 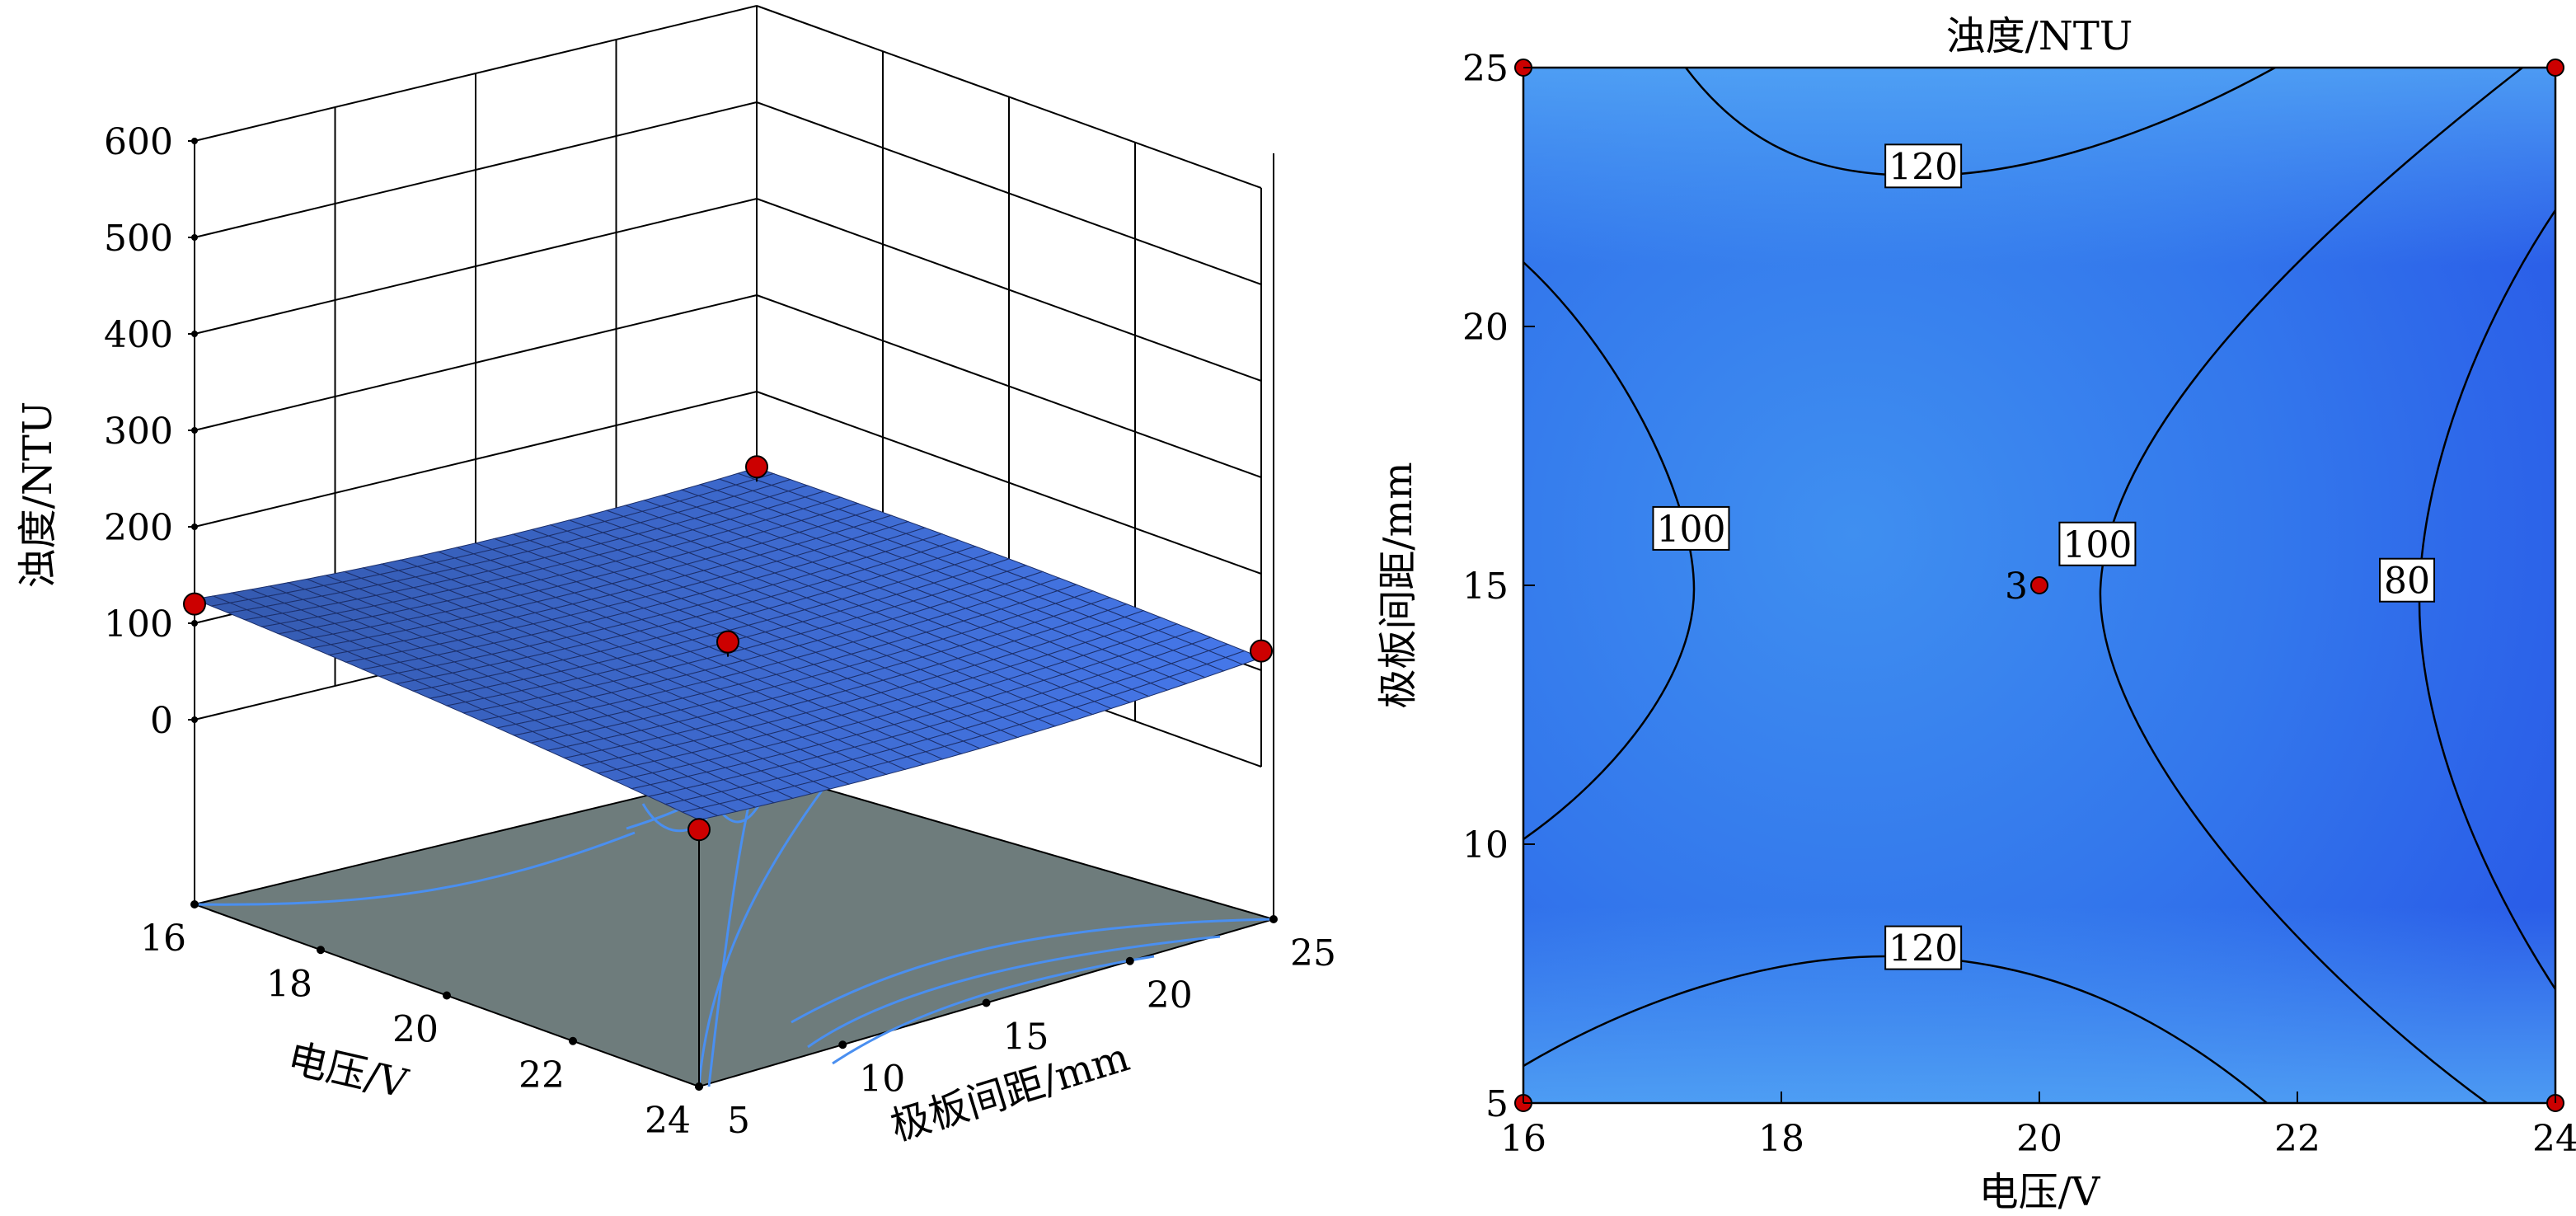 I want to click on voltage-tick-label: 16, so click(x=163, y=939).